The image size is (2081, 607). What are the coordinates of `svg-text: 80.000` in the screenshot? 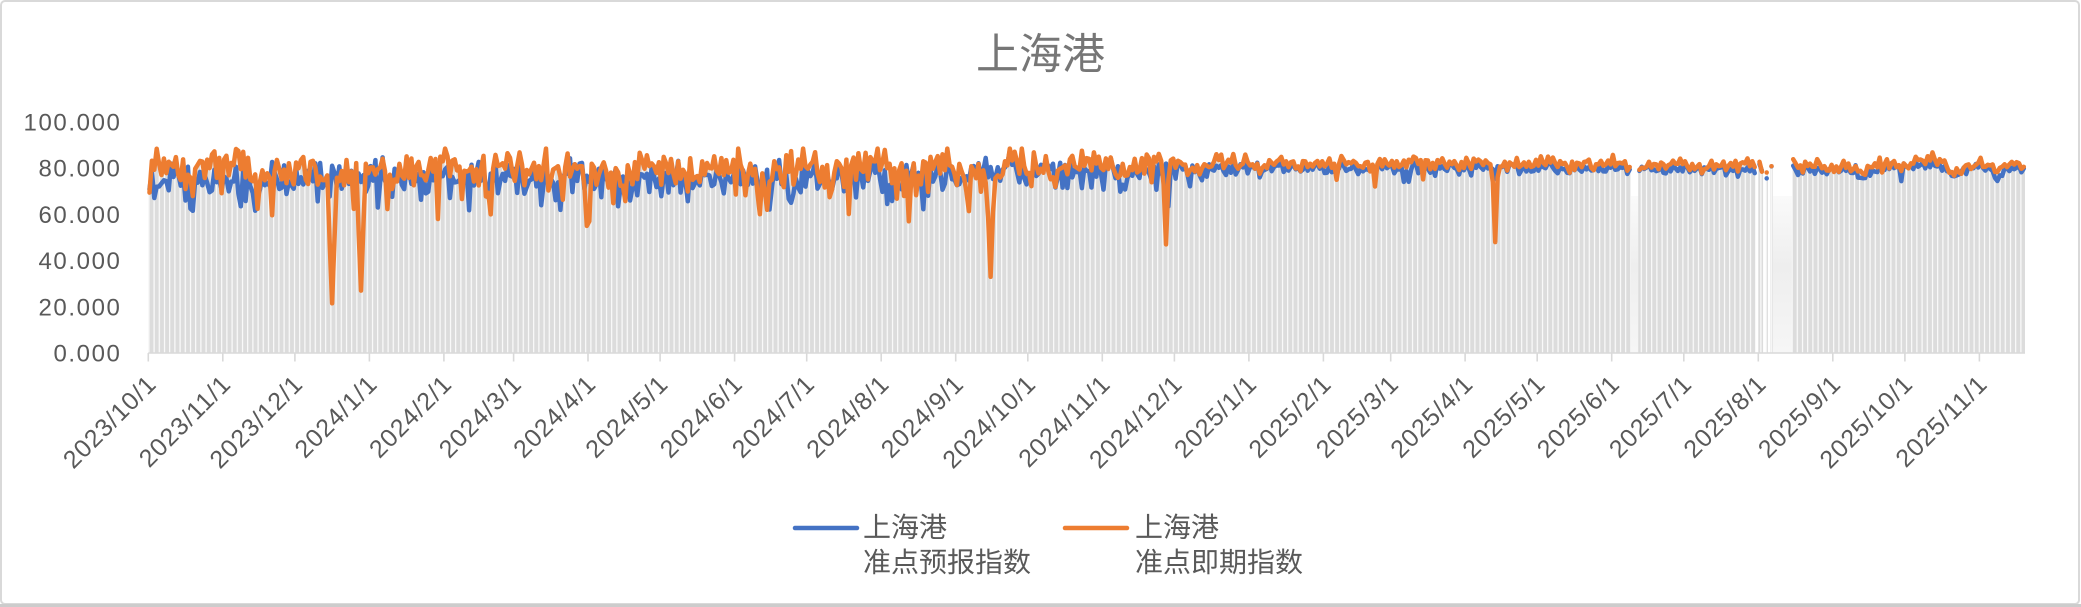 It's located at (79, 169).